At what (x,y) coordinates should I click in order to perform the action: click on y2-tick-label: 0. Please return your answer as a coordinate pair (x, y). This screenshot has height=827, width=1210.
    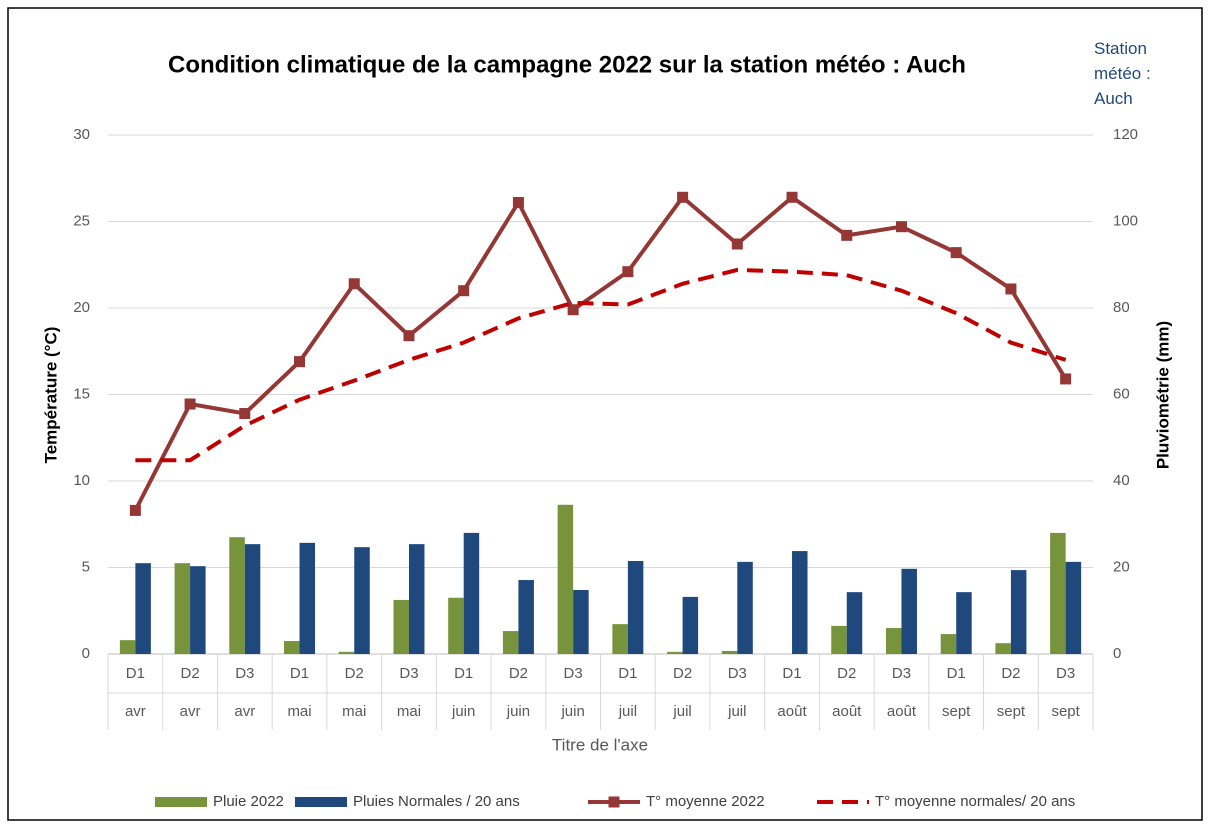
    Looking at the image, I should click on (1117, 653).